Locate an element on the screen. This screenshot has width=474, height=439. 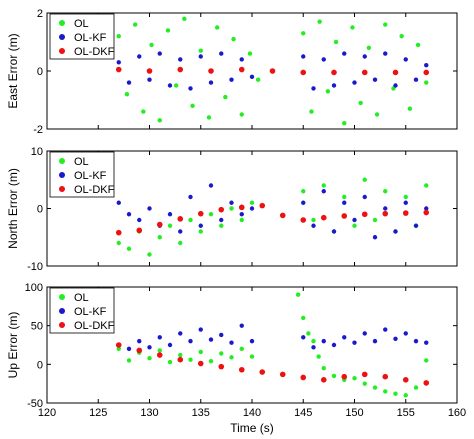
y-axis-label: North Error (m) is located at coordinates (13, 208).